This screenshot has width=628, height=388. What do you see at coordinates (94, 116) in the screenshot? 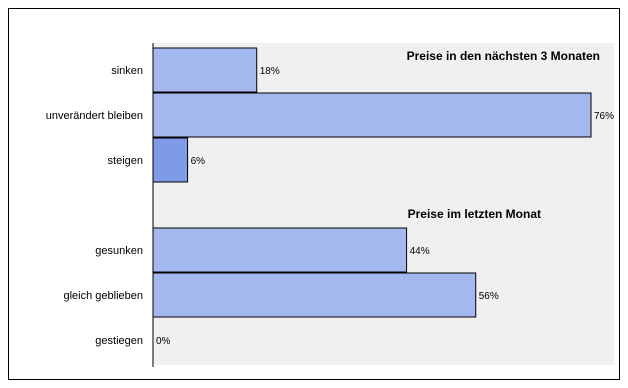
I see `category-label: unverändert bleiben` at bounding box center [94, 116].